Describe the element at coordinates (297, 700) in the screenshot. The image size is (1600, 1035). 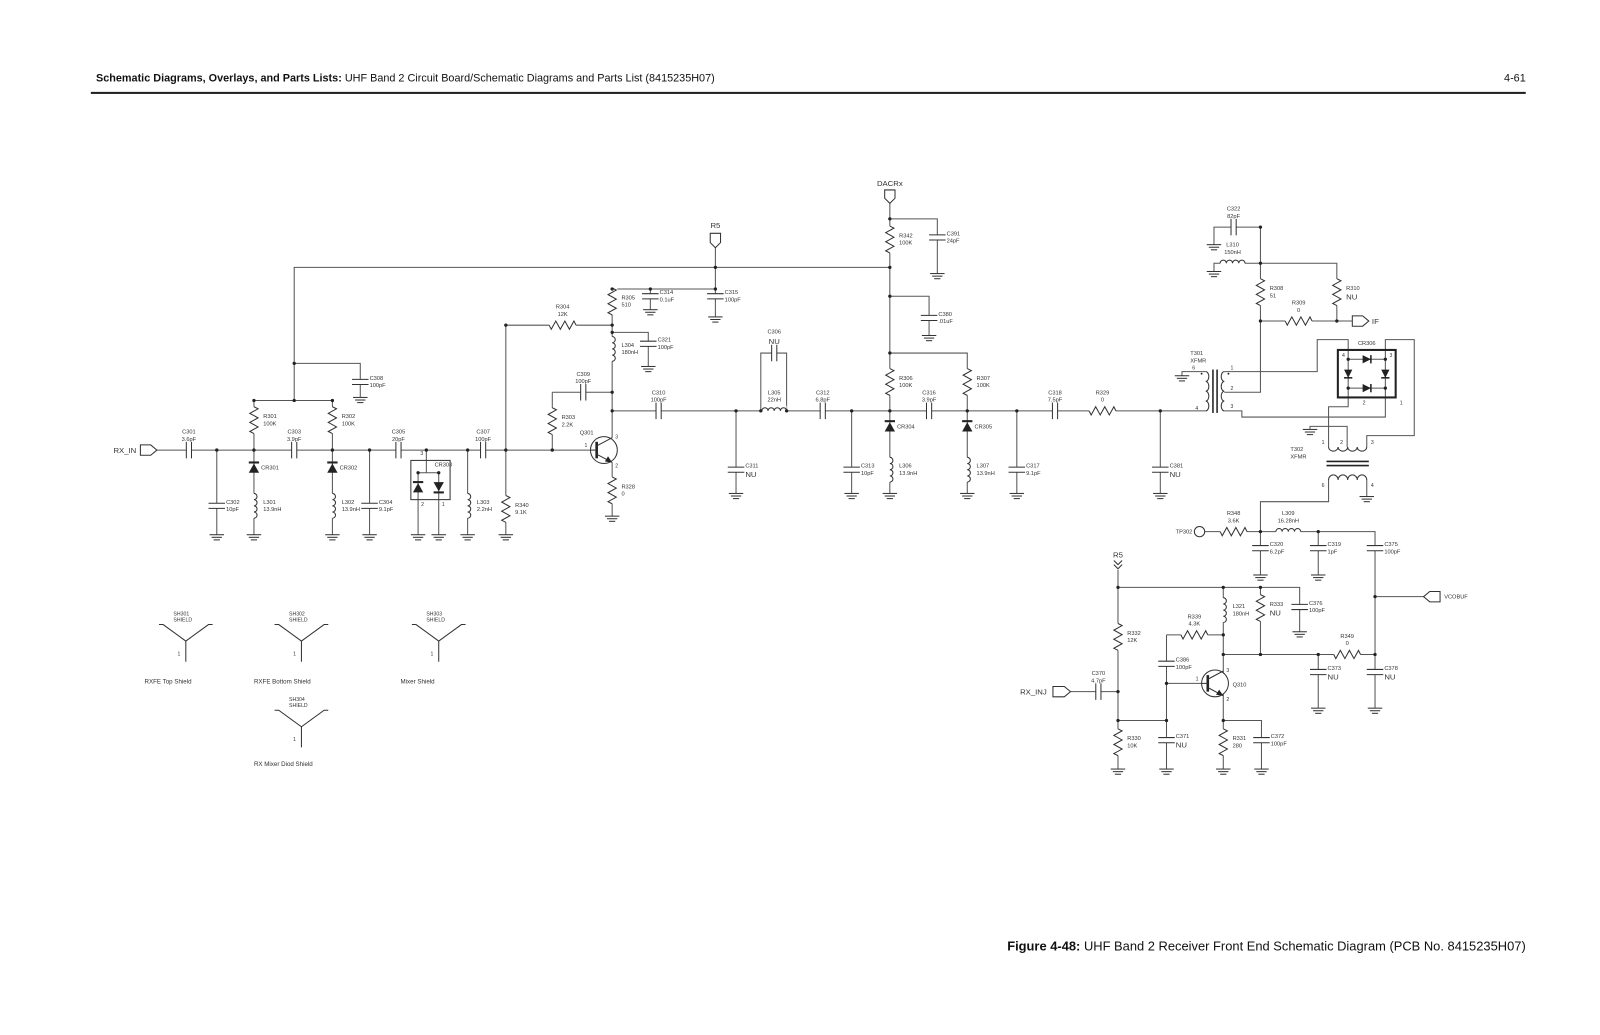
I see `shield-ref: SH304` at that location.